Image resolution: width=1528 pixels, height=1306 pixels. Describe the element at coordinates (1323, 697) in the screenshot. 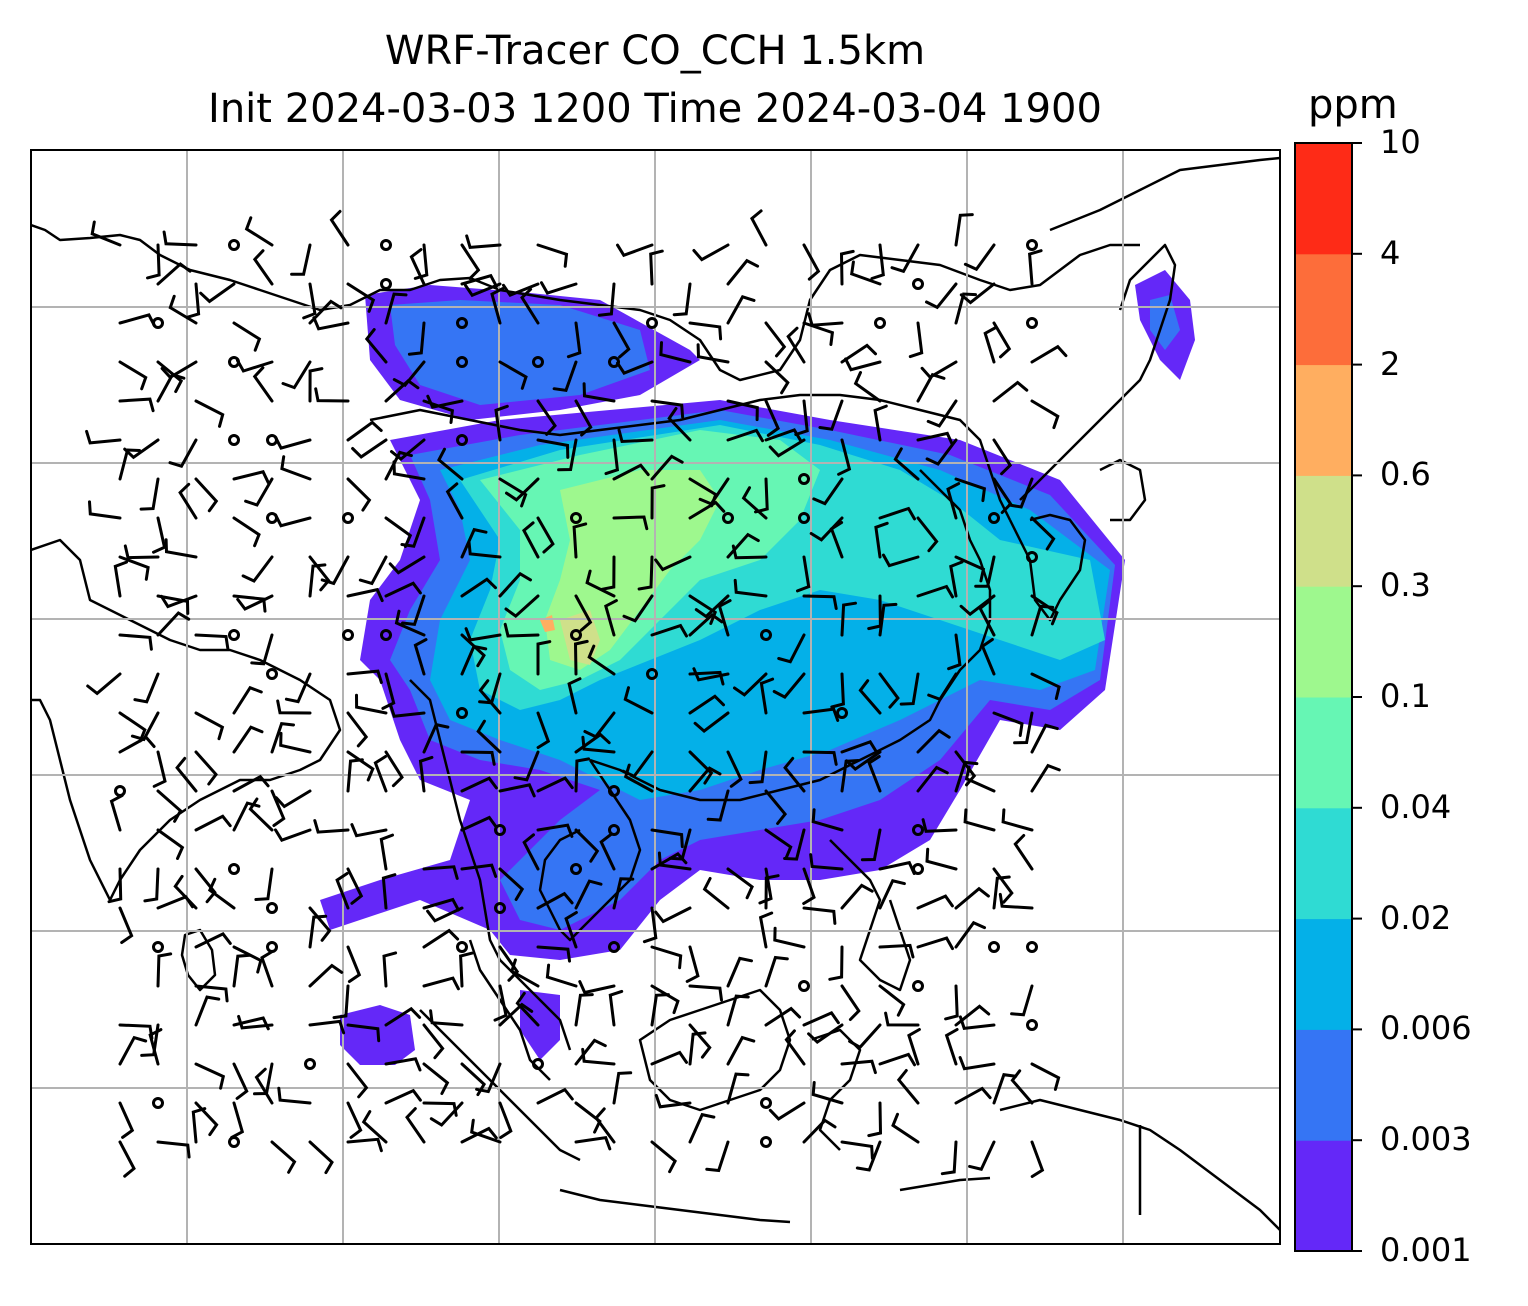

I see `colorbar-frame` at that location.